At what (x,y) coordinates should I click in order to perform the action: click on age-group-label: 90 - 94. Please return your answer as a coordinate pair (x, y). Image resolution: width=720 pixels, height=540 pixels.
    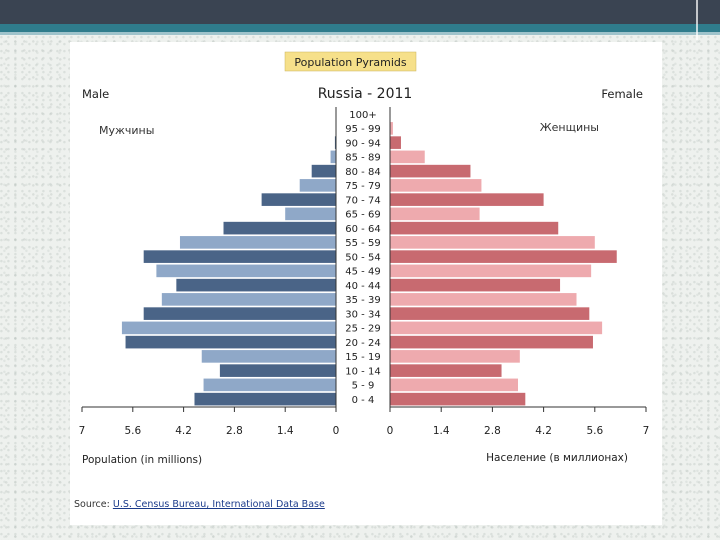
    Looking at the image, I should click on (362, 143).